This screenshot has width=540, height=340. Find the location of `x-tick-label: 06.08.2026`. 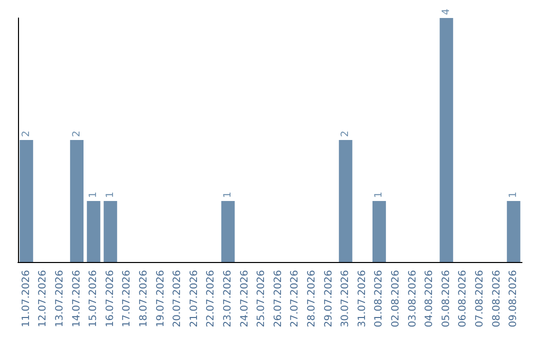

x-tick-label: 06.08.2026 is located at coordinates (463, 299).